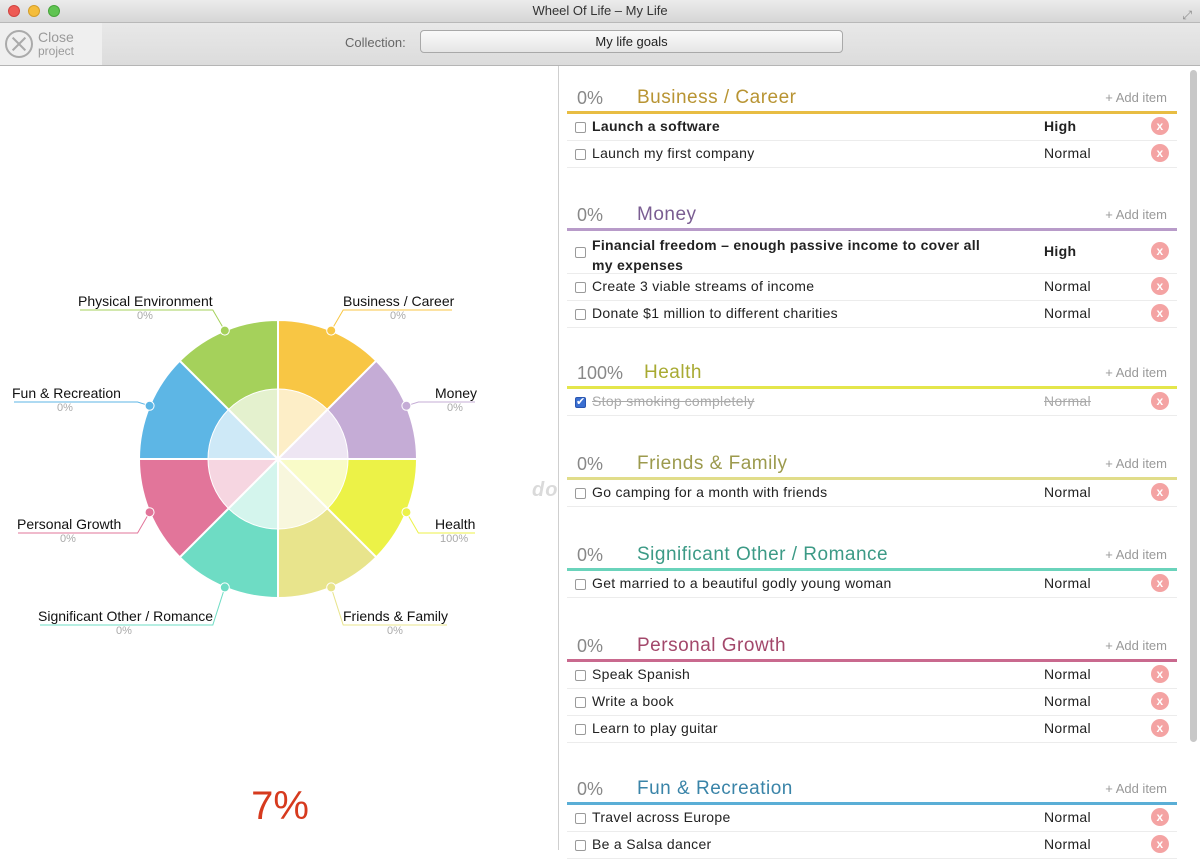 This screenshot has height=859, width=1200. I want to click on section-header: 0% Significant Other / Romance + Add item, so click(872, 551).